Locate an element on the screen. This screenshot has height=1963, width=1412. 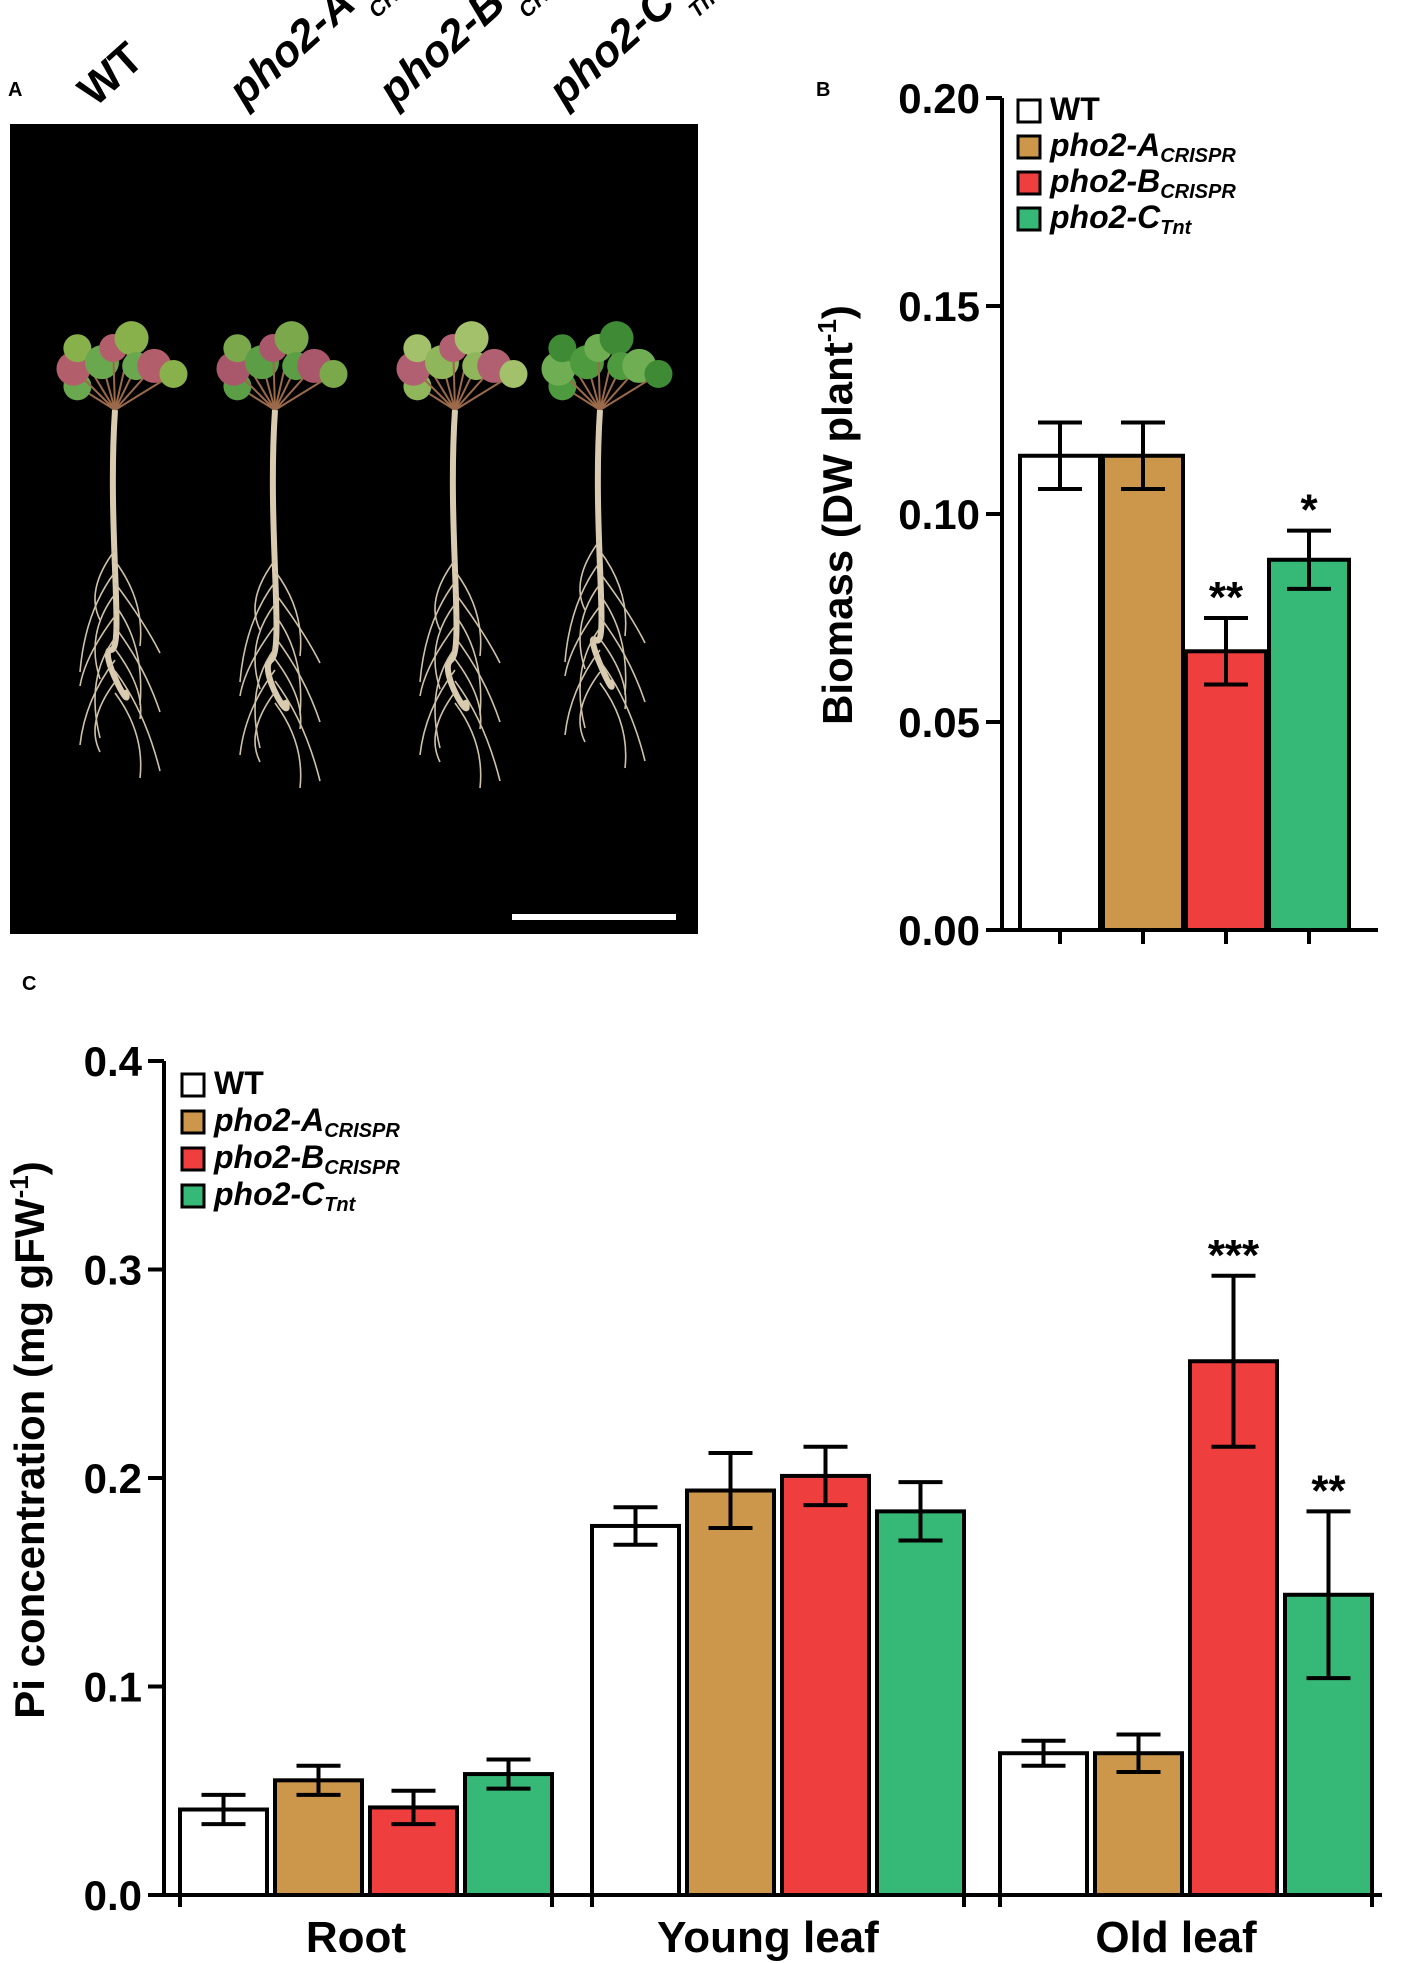
y-tick-label: 0.20 is located at coordinates (939, 98).